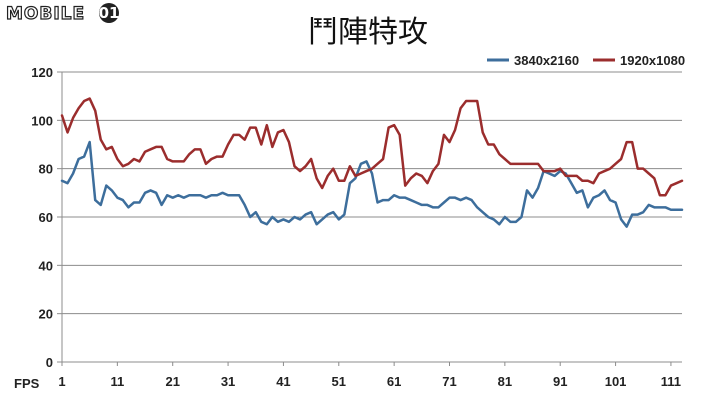  What do you see at coordinates (49, 362) in the screenshot?
I see `y-tick-label-0: 0` at bounding box center [49, 362].